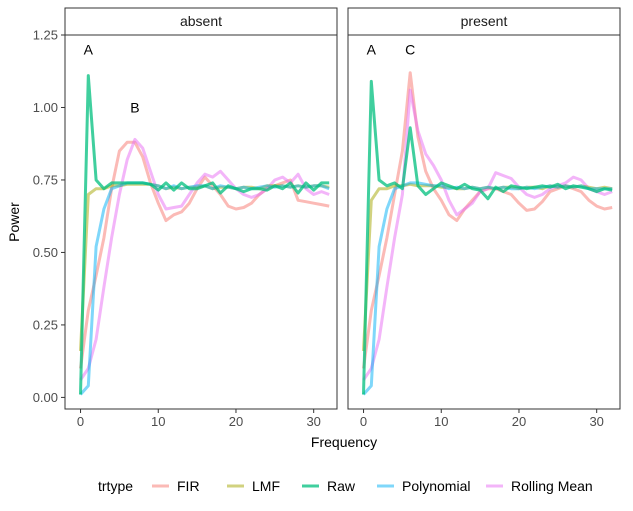 This screenshot has width=633, height=511. Describe the element at coordinates (45, 252) in the screenshot. I see `y-tick-label: 0.50` at that location.